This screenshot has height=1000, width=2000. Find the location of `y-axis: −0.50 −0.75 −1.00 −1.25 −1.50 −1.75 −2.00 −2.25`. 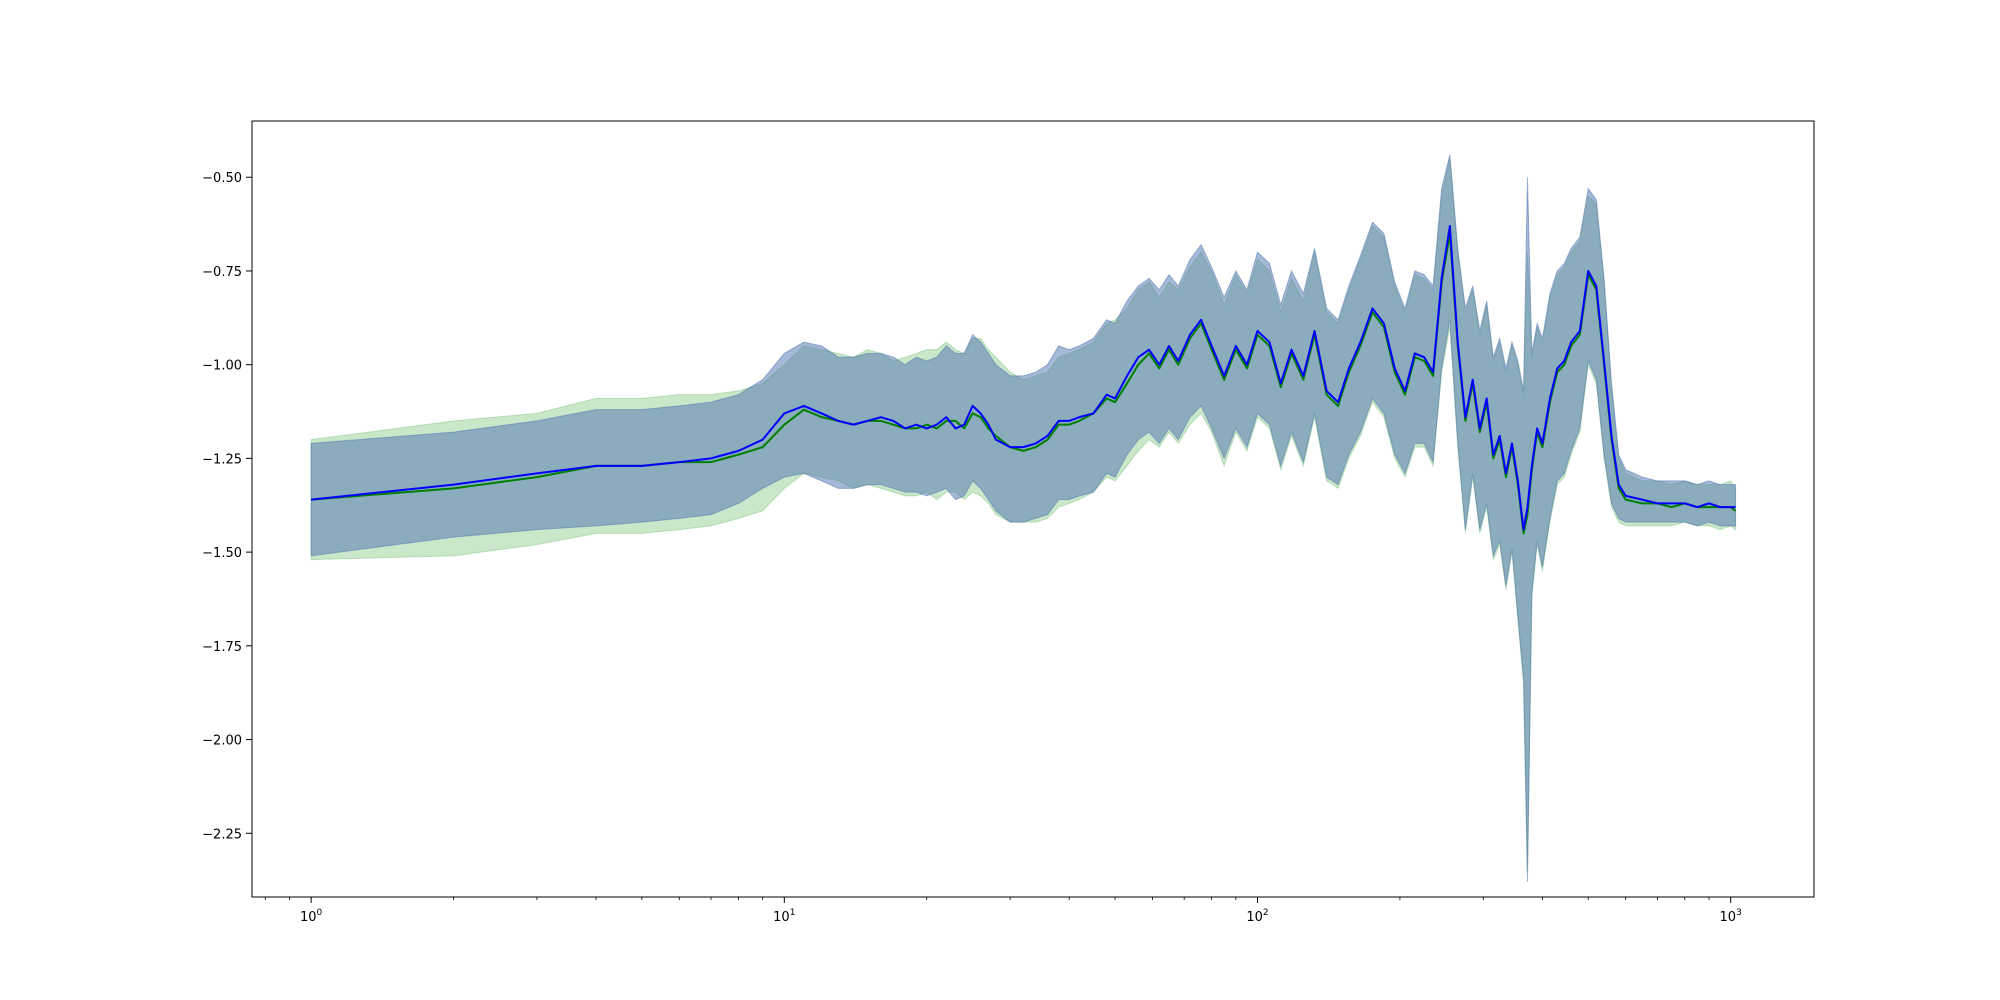

y-axis: −0.50 −0.75 −1.00 −1.25 −1.50 −1.75 −2.00 −2.25 is located at coordinates (227, 506).